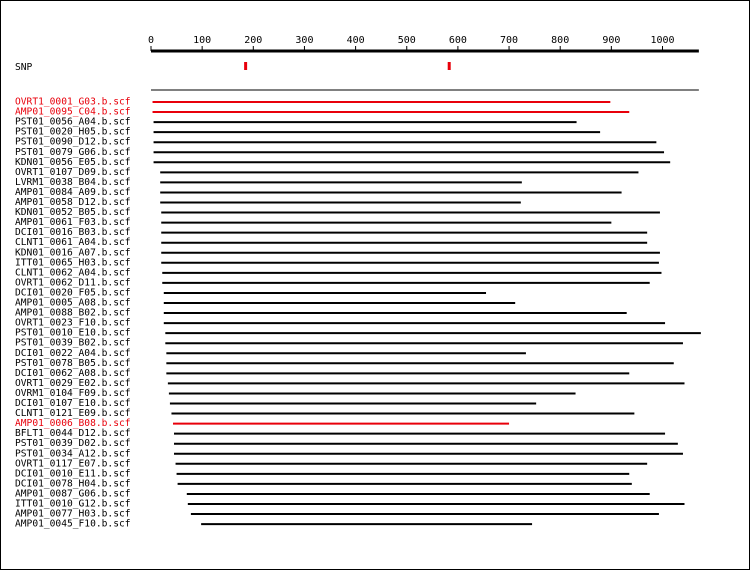  I want to click on read-label: OVRT1_0001_G03.b.scf, so click(73, 102).